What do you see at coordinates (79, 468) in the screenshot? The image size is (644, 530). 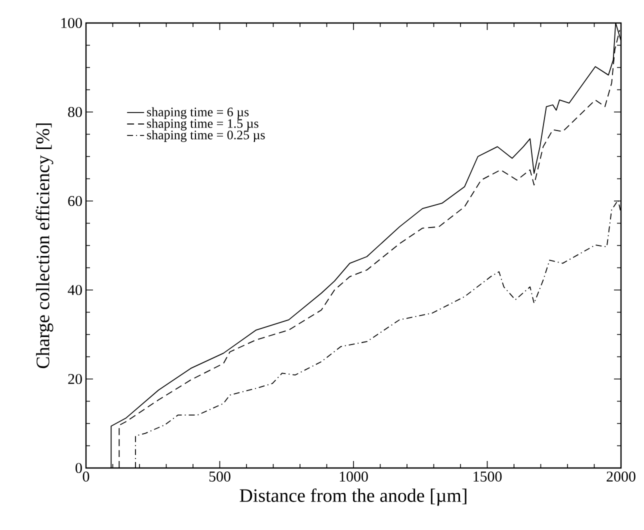 I see `y-tick-label: 0` at bounding box center [79, 468].